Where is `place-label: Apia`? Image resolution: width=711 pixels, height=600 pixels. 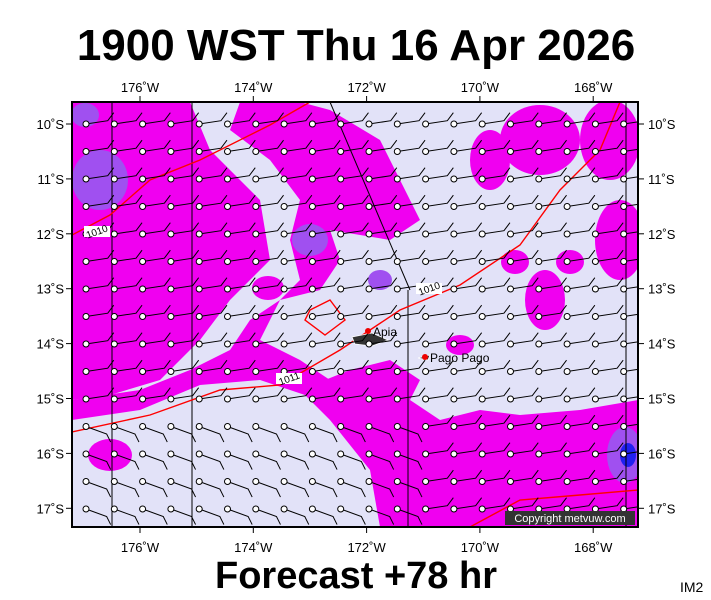
place-label: Apia is located at coordinates (385, 332).